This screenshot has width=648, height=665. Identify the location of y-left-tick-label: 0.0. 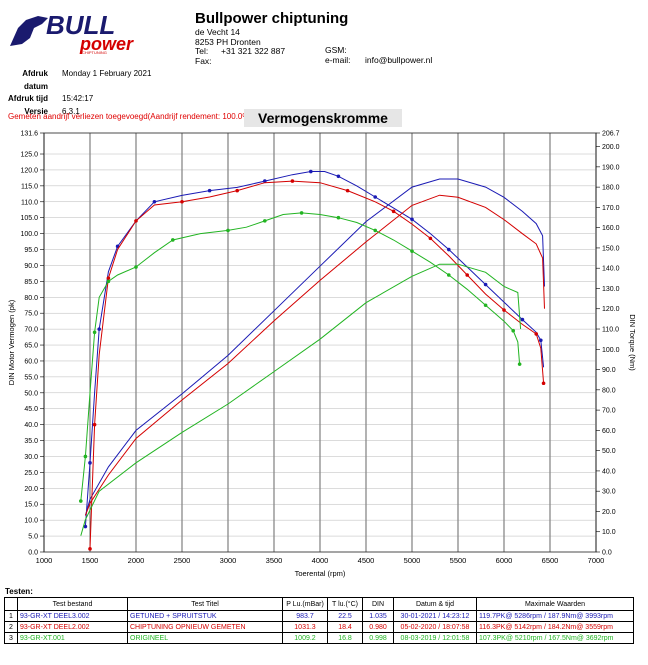
(33, 553).